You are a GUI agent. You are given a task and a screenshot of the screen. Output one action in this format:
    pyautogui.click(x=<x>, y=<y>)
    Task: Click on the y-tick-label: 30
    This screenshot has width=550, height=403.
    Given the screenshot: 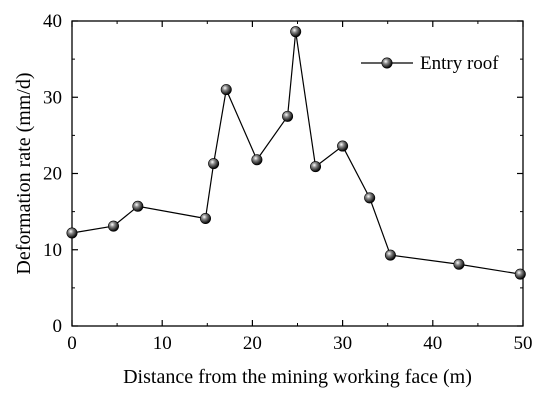 What is the action you would take?
    pyautogui.click(x=52, y=97)
    